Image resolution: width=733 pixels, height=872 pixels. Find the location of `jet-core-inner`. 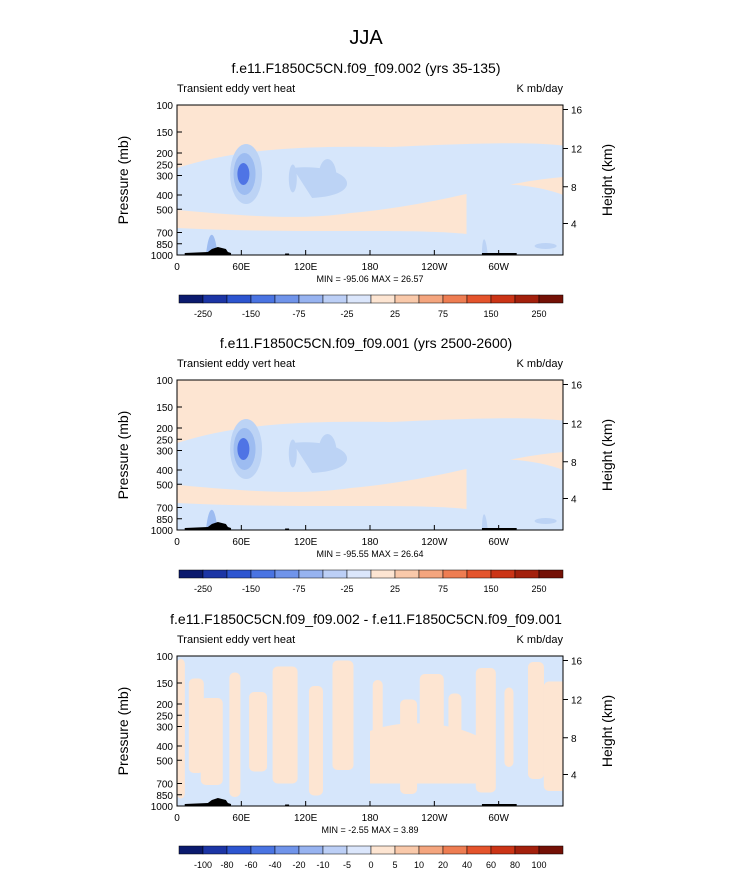

jet-core-inner is located at coordinates (243, 449).